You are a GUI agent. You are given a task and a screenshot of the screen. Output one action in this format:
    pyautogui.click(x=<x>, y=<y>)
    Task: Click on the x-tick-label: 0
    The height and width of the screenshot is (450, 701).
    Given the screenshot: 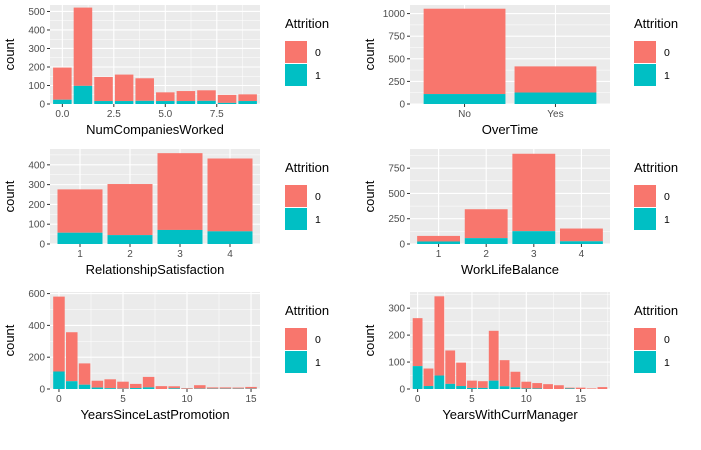 What is the action you would take?
    pyautogui.click(x=418, y=399)
    